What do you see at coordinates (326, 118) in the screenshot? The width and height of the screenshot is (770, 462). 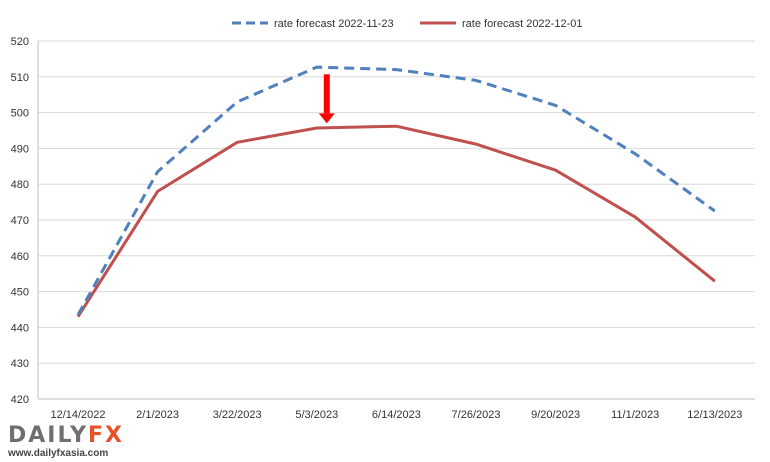 I see `annotation-arrow-head` at bounding box center [326, 118].